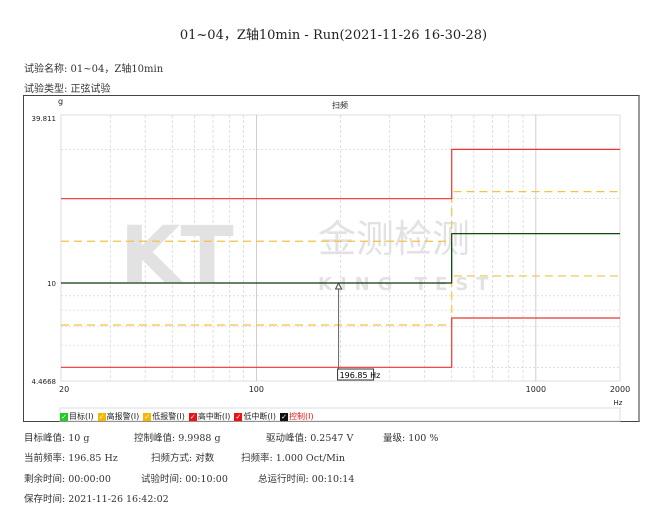  Describe the element at coordinates (340, 105) in the screenshot. I see `chart-title: 扫频` at that location.